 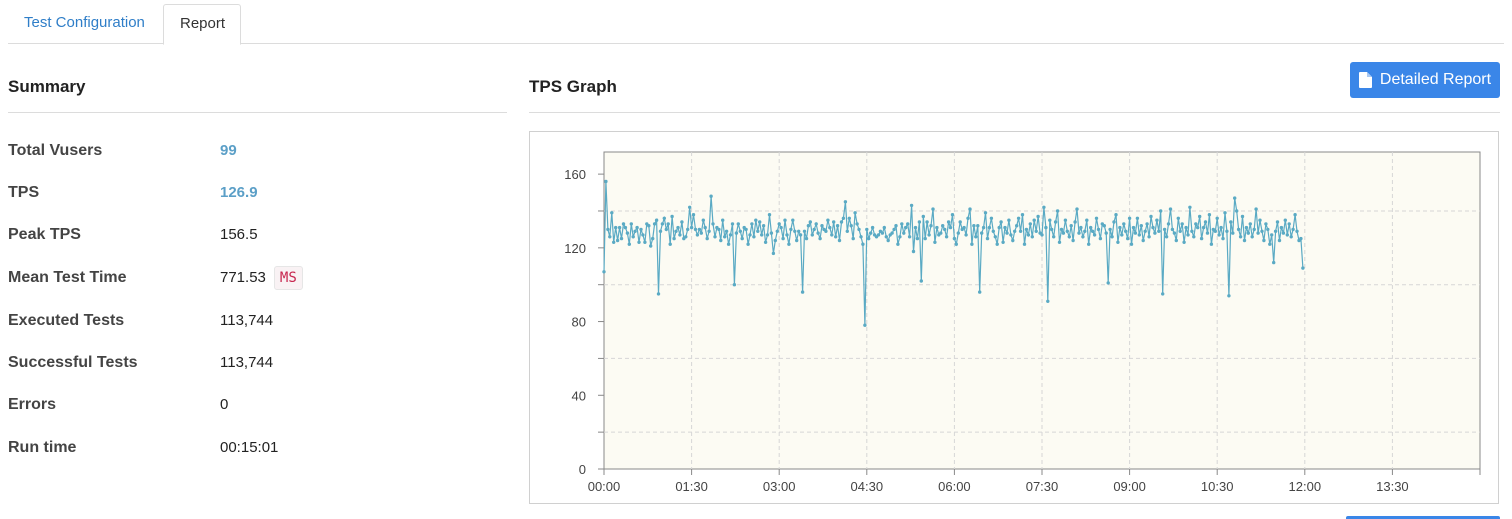 I want to click on tps-value: 126.9, so click(x=239, y=192).